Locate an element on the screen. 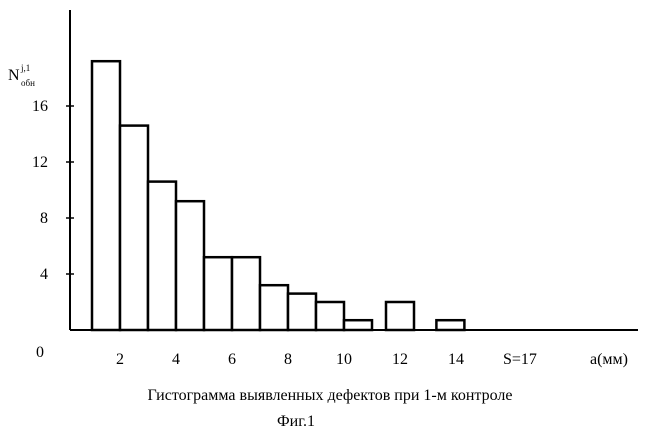 Image resolution: width=645 pixels, height=441 pixels. y-tick-label: 12 is located at coordinates (40, 162).